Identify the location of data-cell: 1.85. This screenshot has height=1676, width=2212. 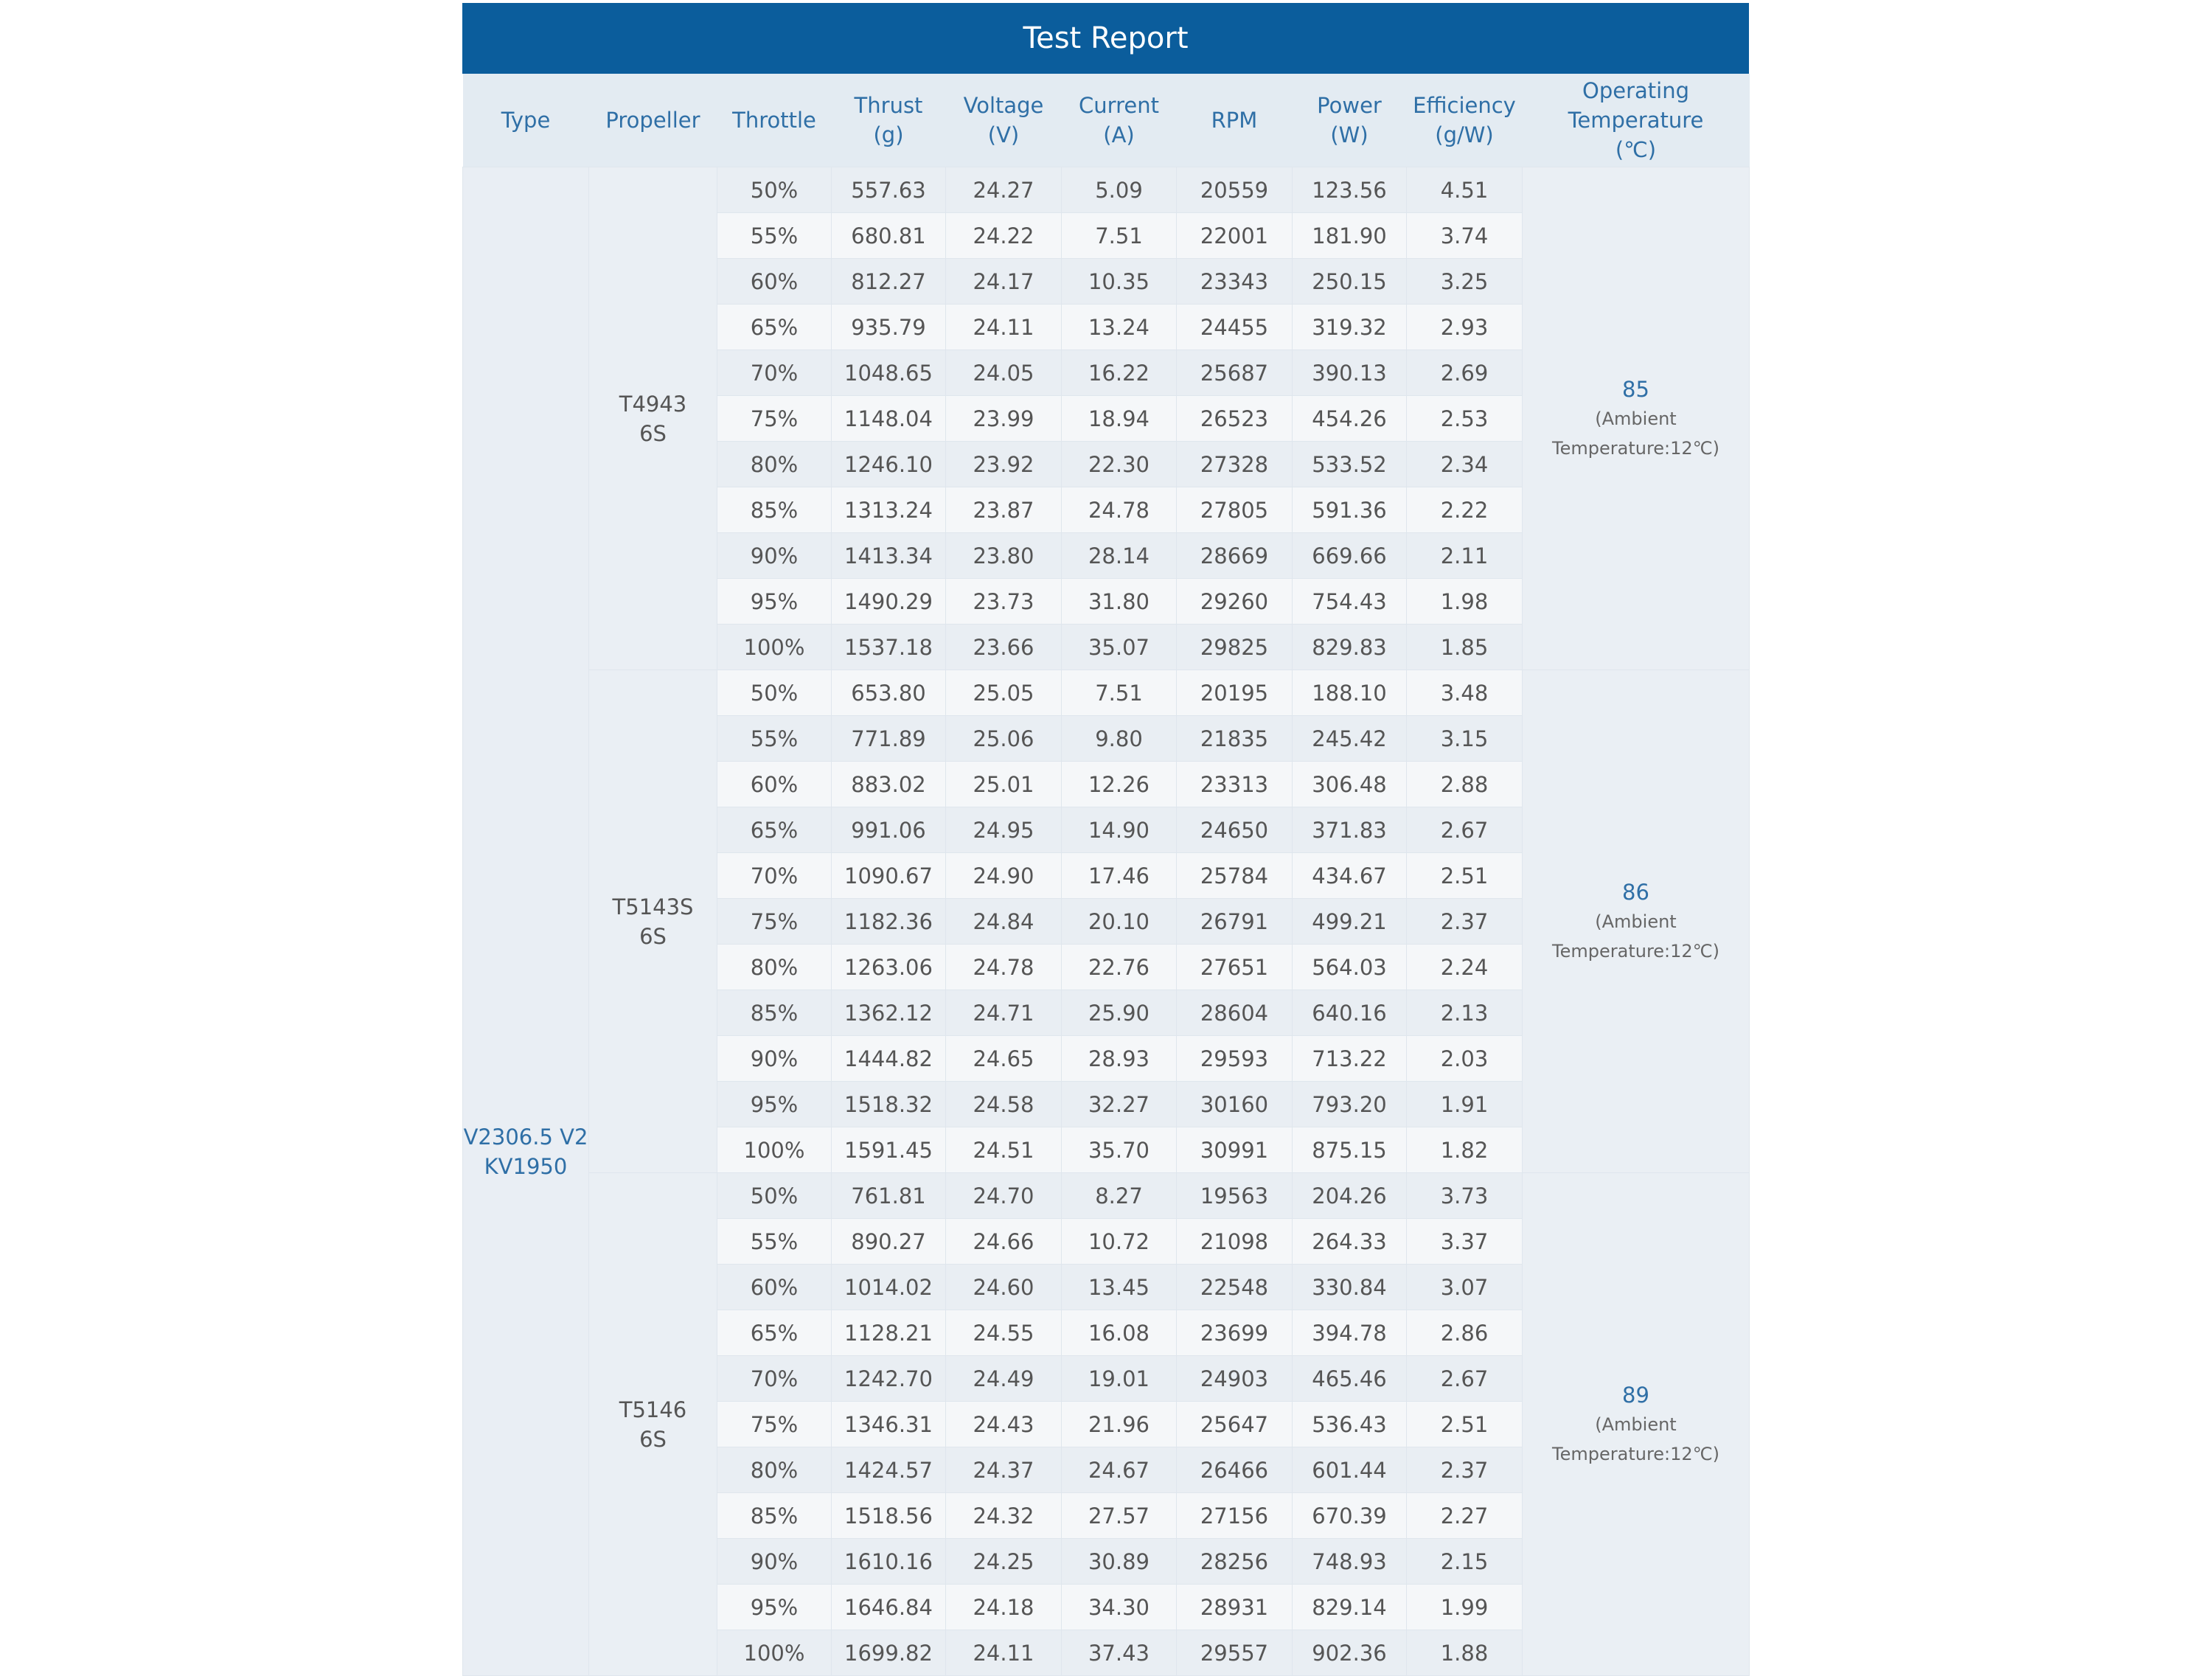
(1464, 647).